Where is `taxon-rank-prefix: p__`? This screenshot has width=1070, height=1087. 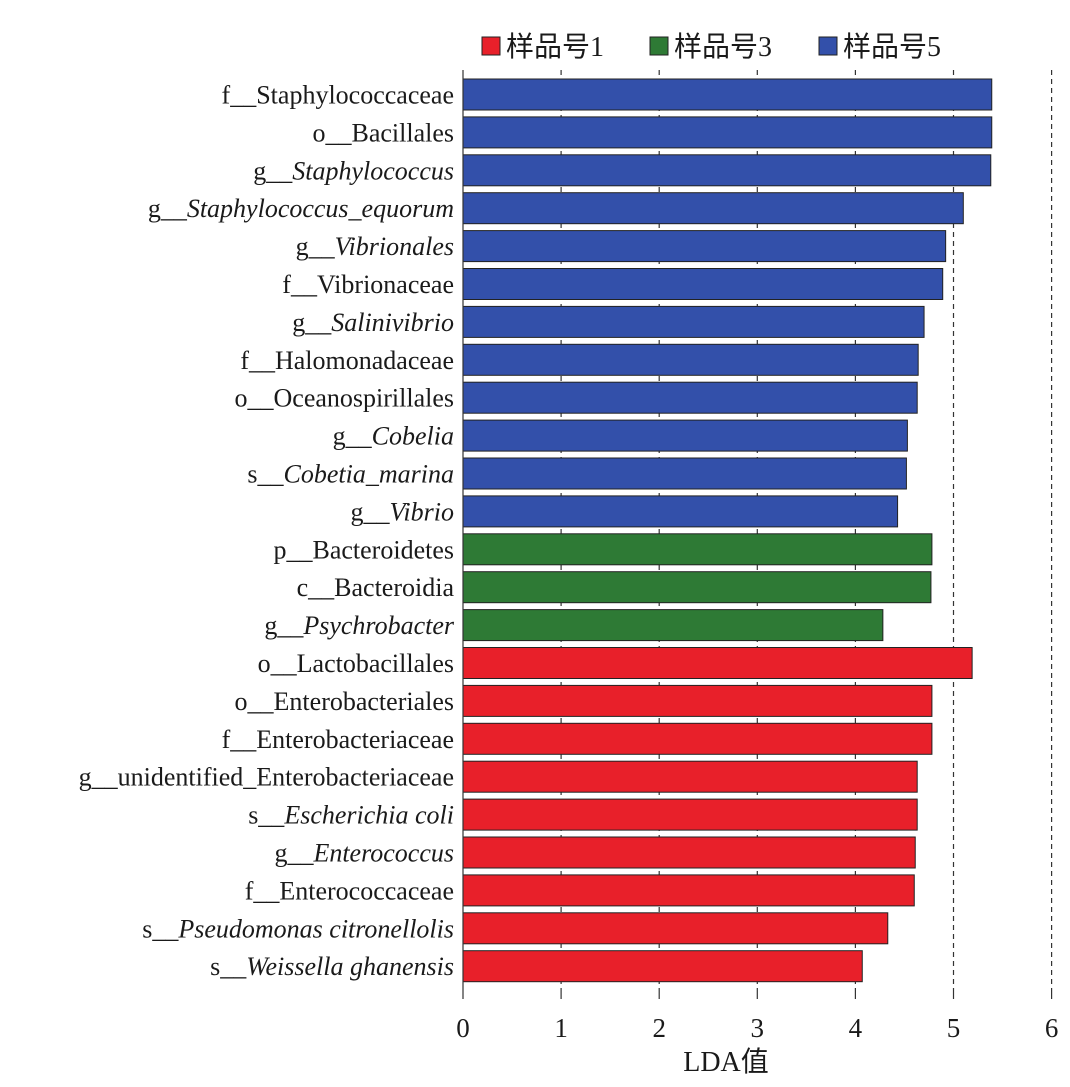
taxon-rank-prefix: p__ is located at coordinates (294, 549).